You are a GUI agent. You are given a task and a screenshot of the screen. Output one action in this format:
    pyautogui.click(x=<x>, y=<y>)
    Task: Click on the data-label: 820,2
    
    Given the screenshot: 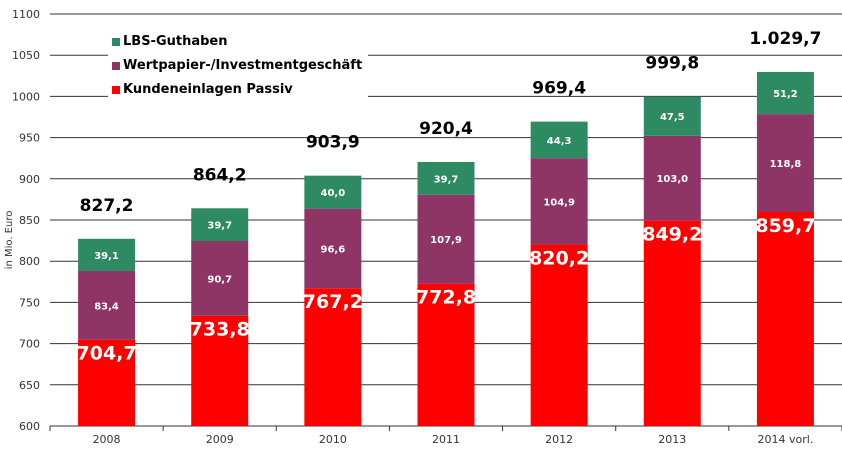 What is the action you would take?
    pyautogui.click(x=559, y=259)
    